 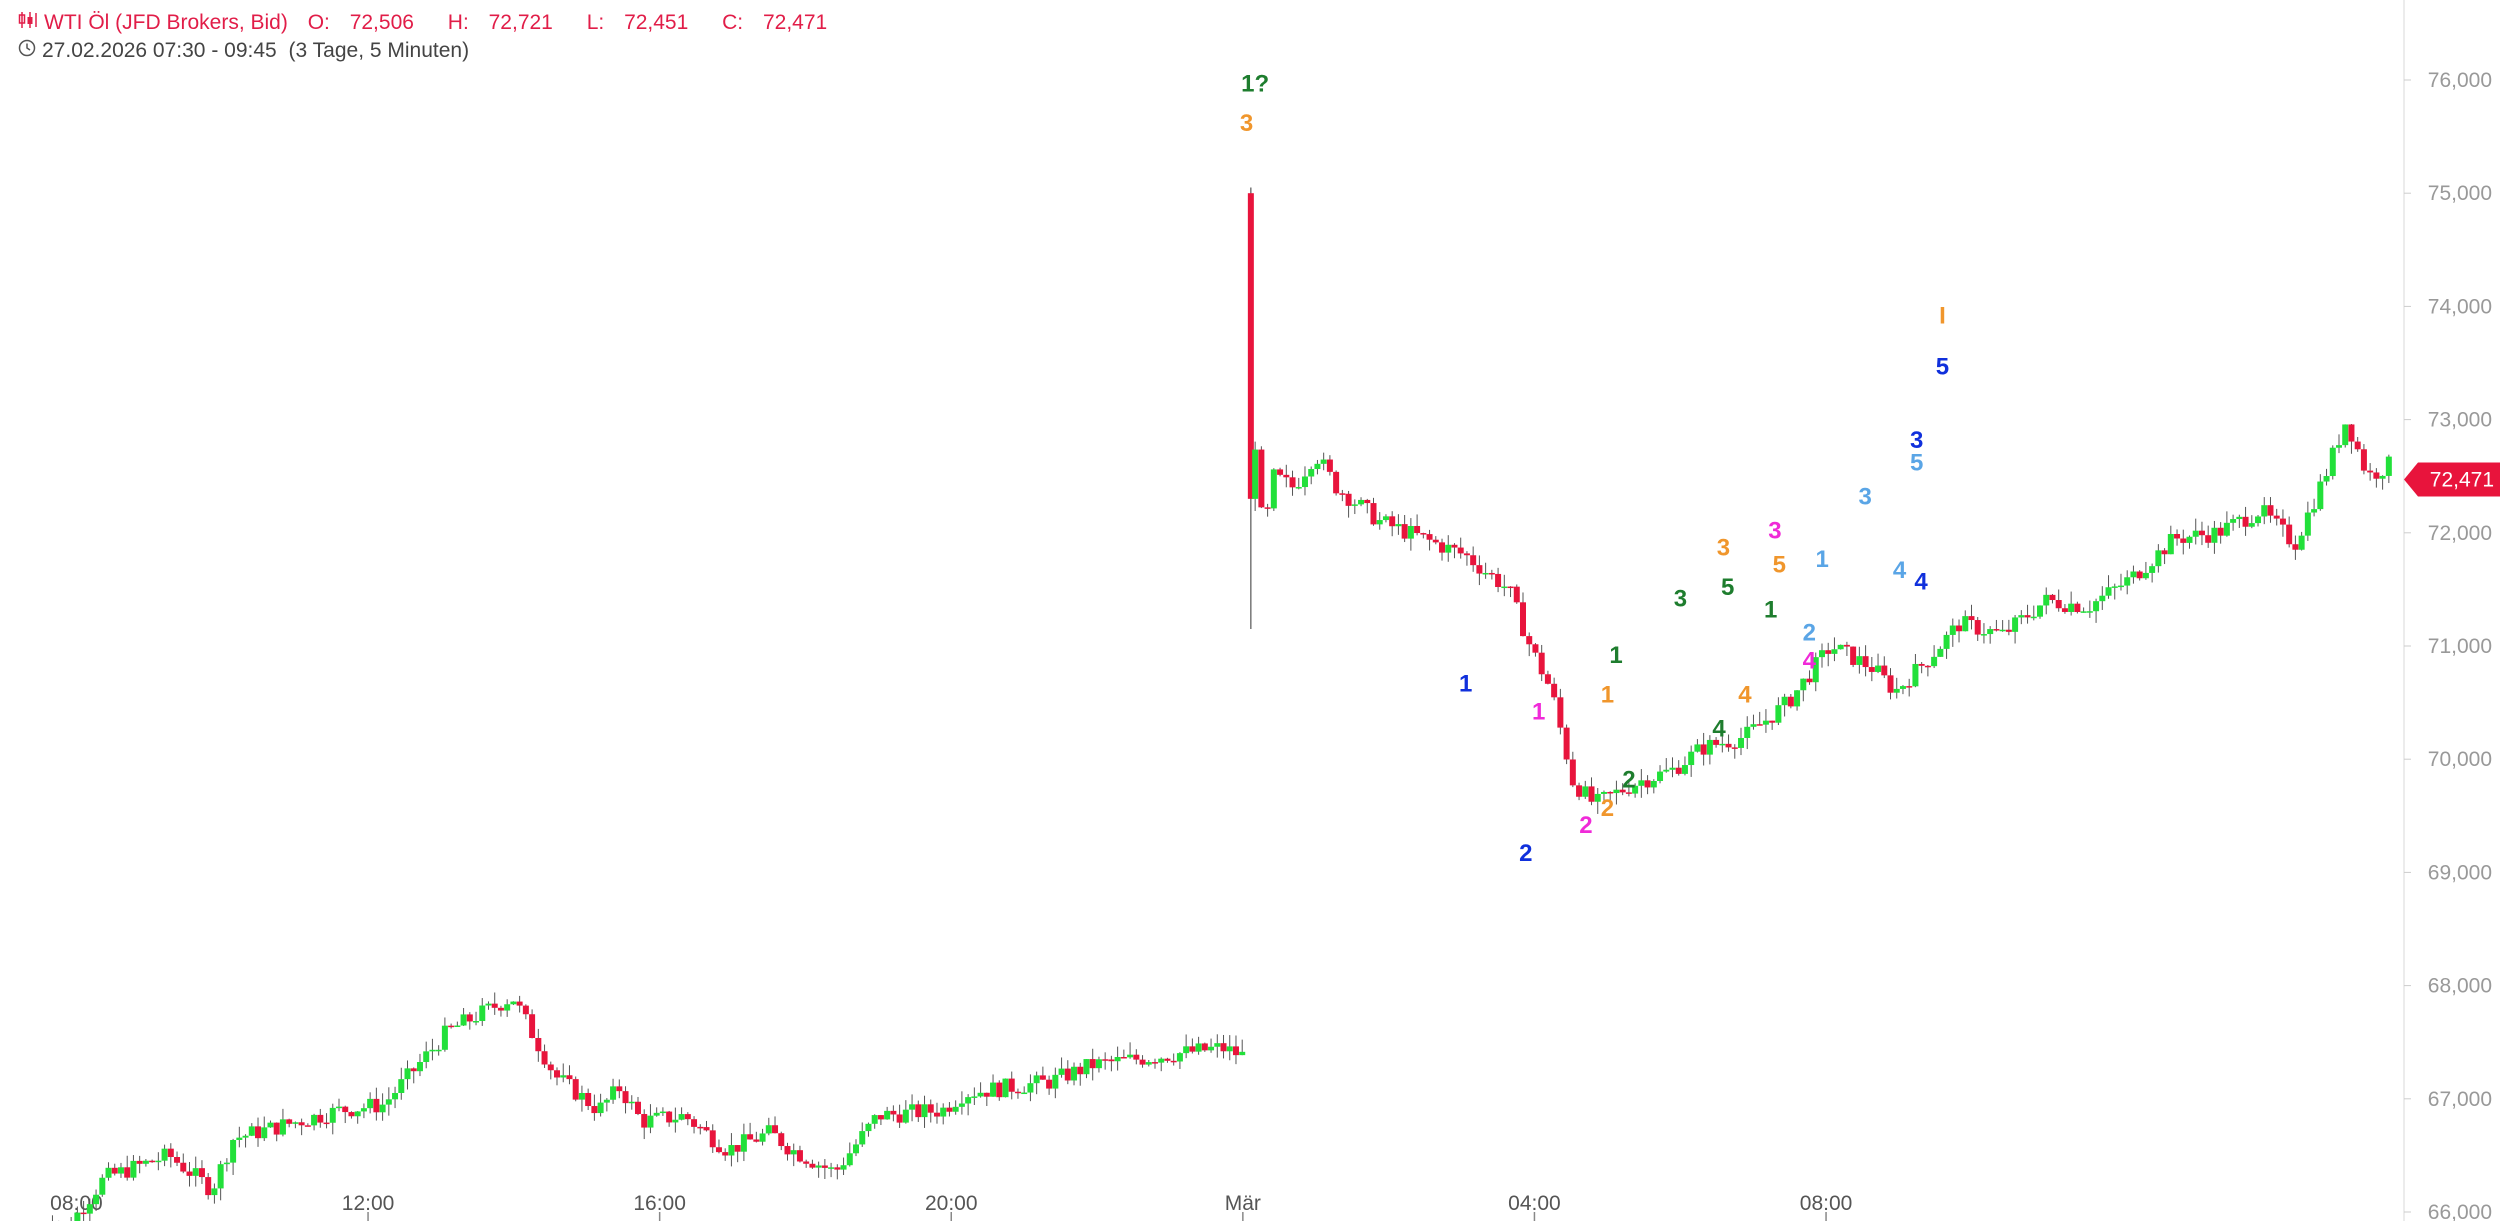 I want to click on wave-label: 3, so click(x=1864, y=497).